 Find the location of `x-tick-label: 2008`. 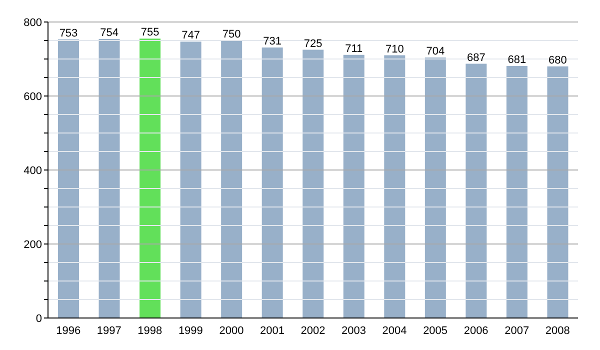

x-tick-label: 2008 is located at coordinates (557, 330).